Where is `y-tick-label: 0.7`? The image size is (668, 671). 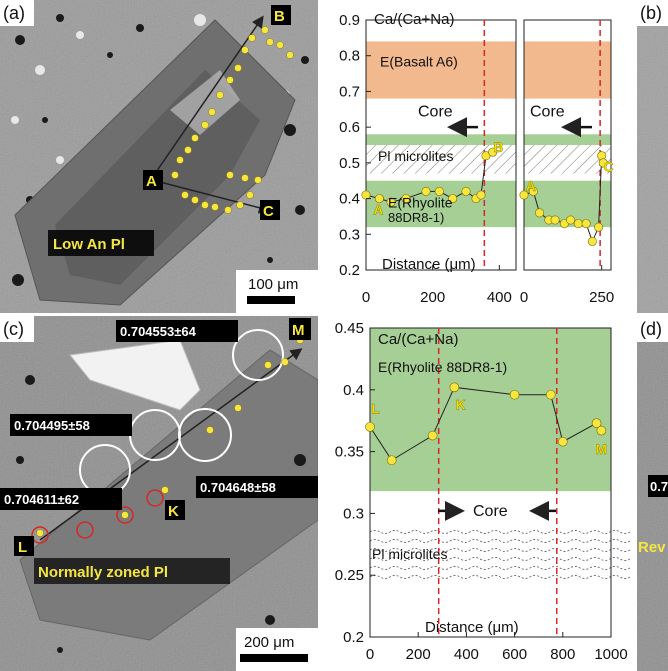 y-tick-label: 0.7 is located at coordinates (349, 91).